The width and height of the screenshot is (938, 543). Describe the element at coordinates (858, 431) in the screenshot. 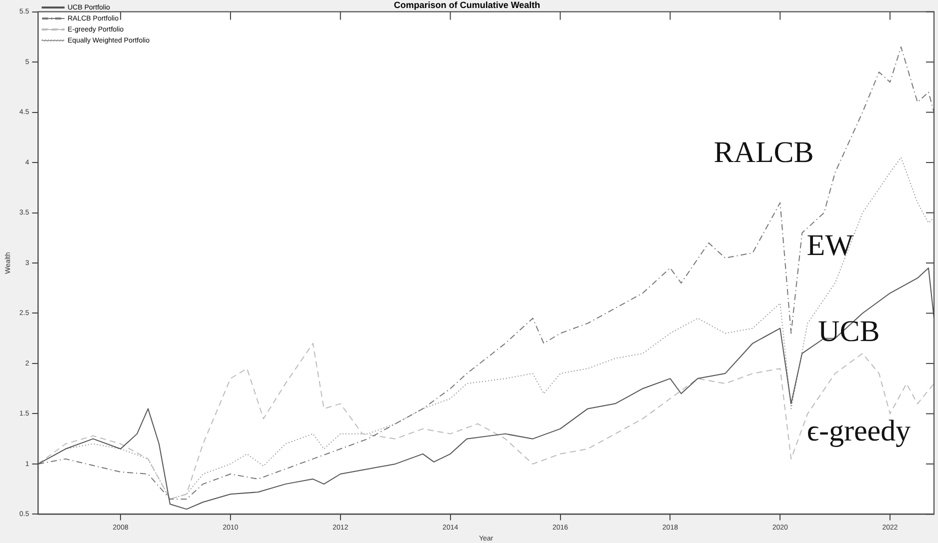

I see `annotation: ϵ-greedy` at that location.